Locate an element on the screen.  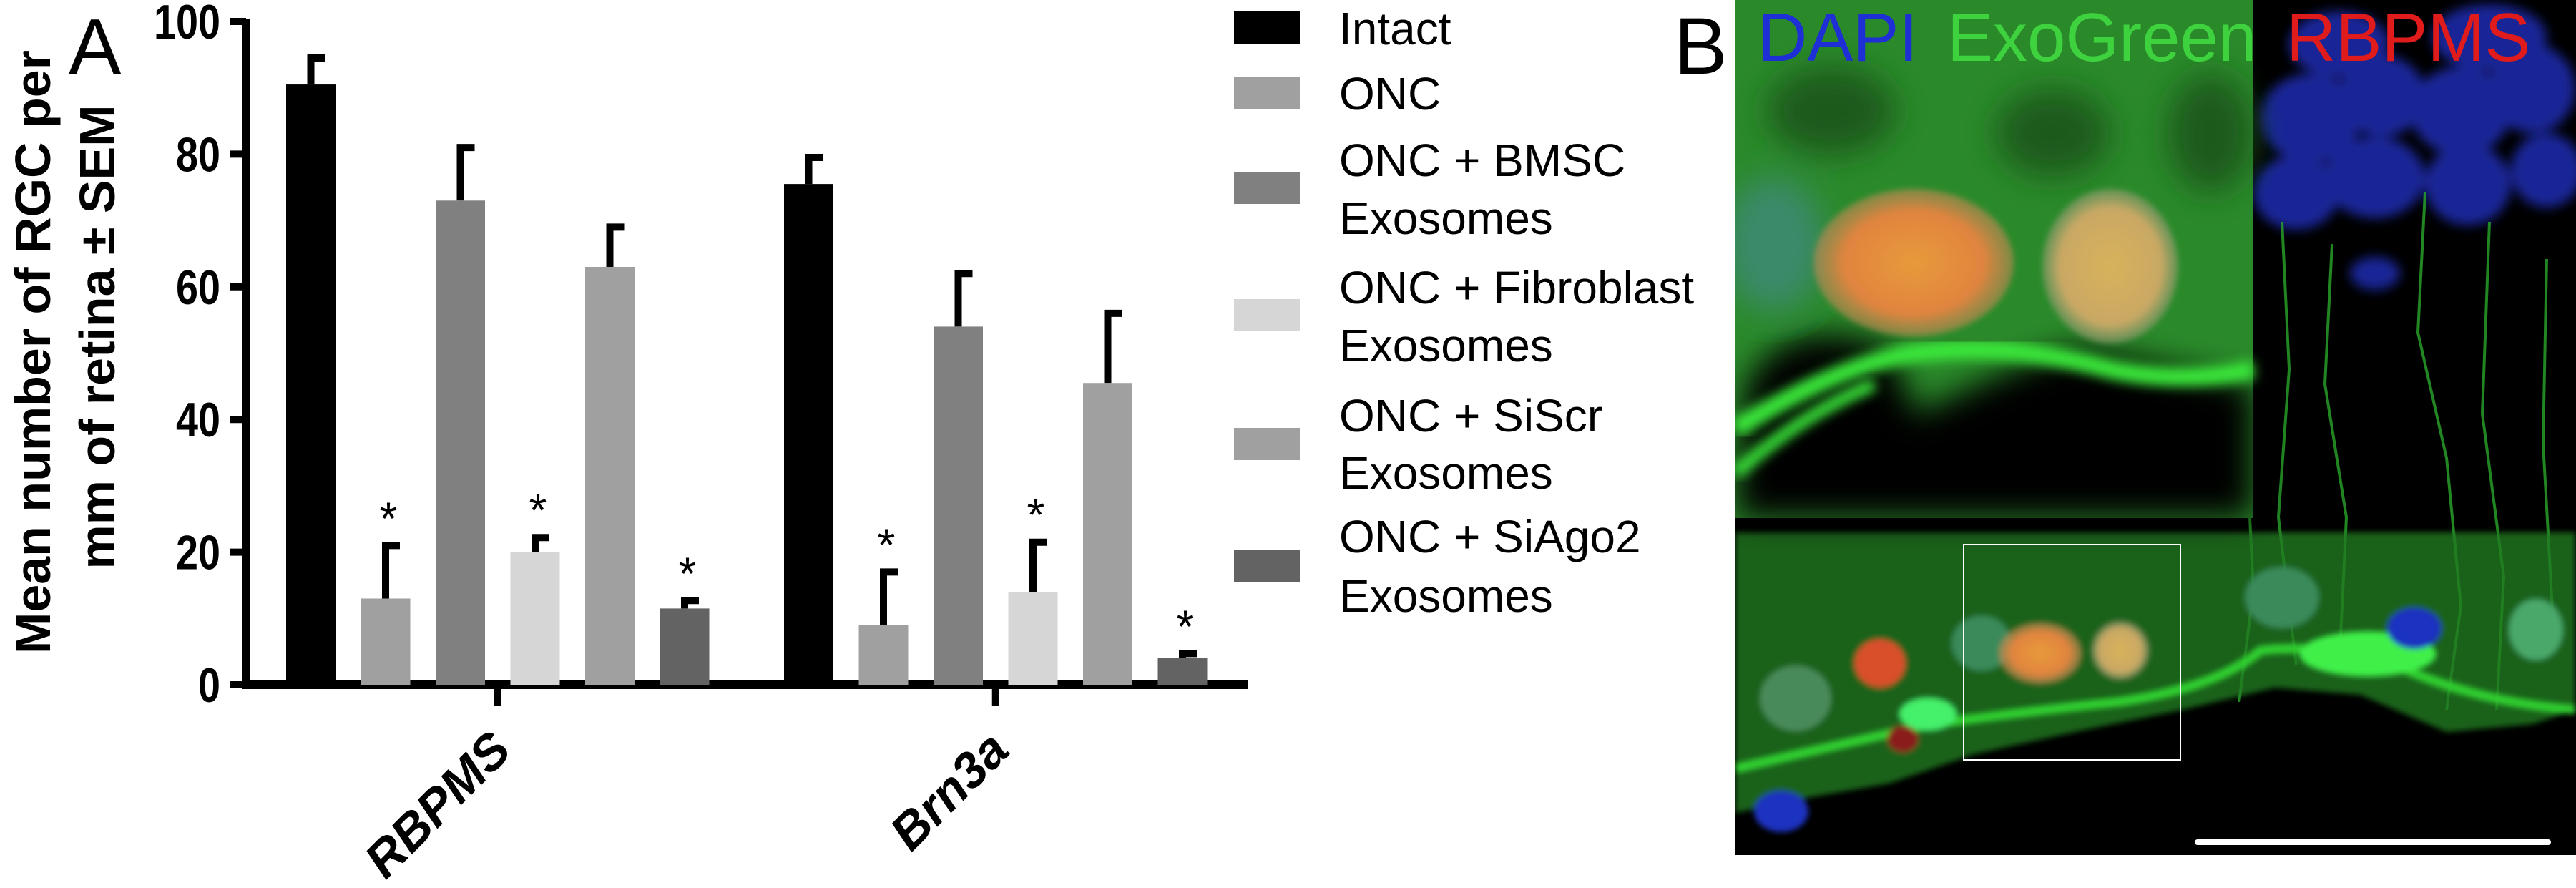
panel-b-label: B is located at coordinates (1701, 46).